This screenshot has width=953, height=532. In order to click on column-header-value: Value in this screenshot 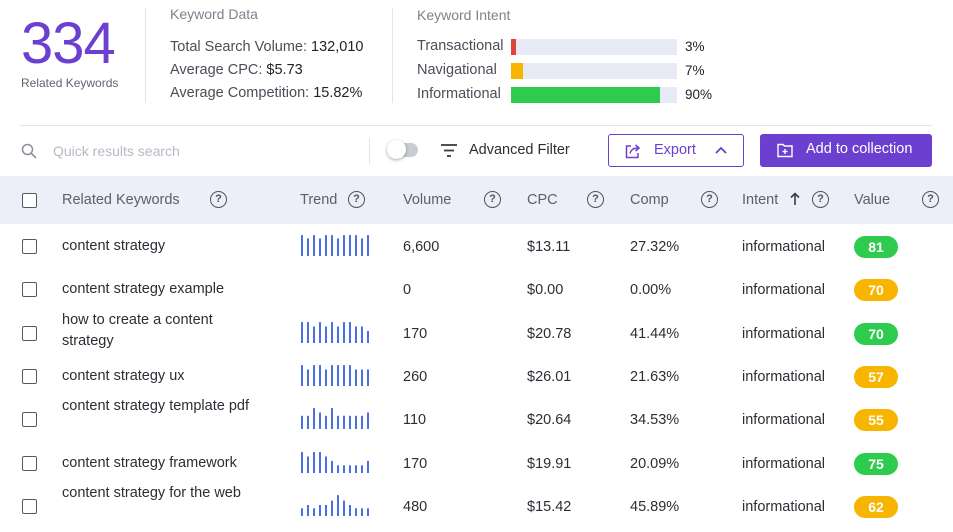, I will do `click(872, 200)`.